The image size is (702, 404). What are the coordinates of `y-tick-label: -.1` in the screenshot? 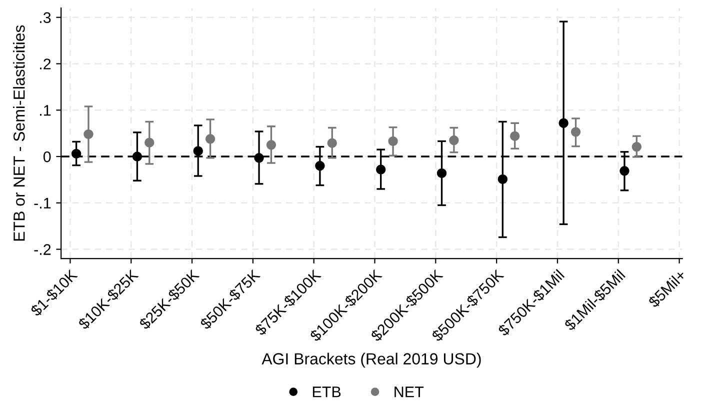 It's located at (42, 203).